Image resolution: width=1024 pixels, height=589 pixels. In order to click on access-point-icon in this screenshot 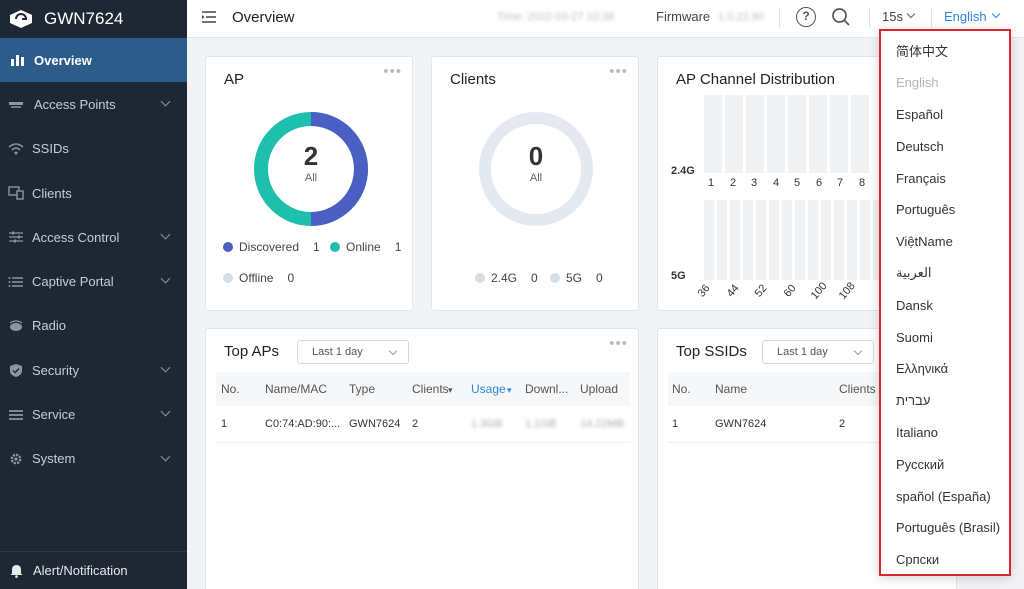, I will do `click(16, 104)`.